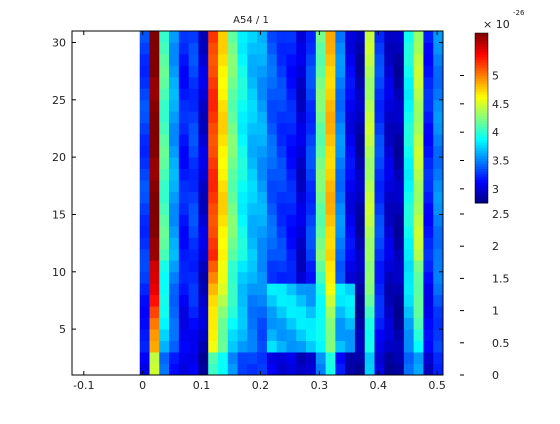 The height and width of the screenshot is (424, 560). What do you see at coordinates (481, 104) in the screenshot?
I see `colorbar-segment` at bounding box center [481, 104].